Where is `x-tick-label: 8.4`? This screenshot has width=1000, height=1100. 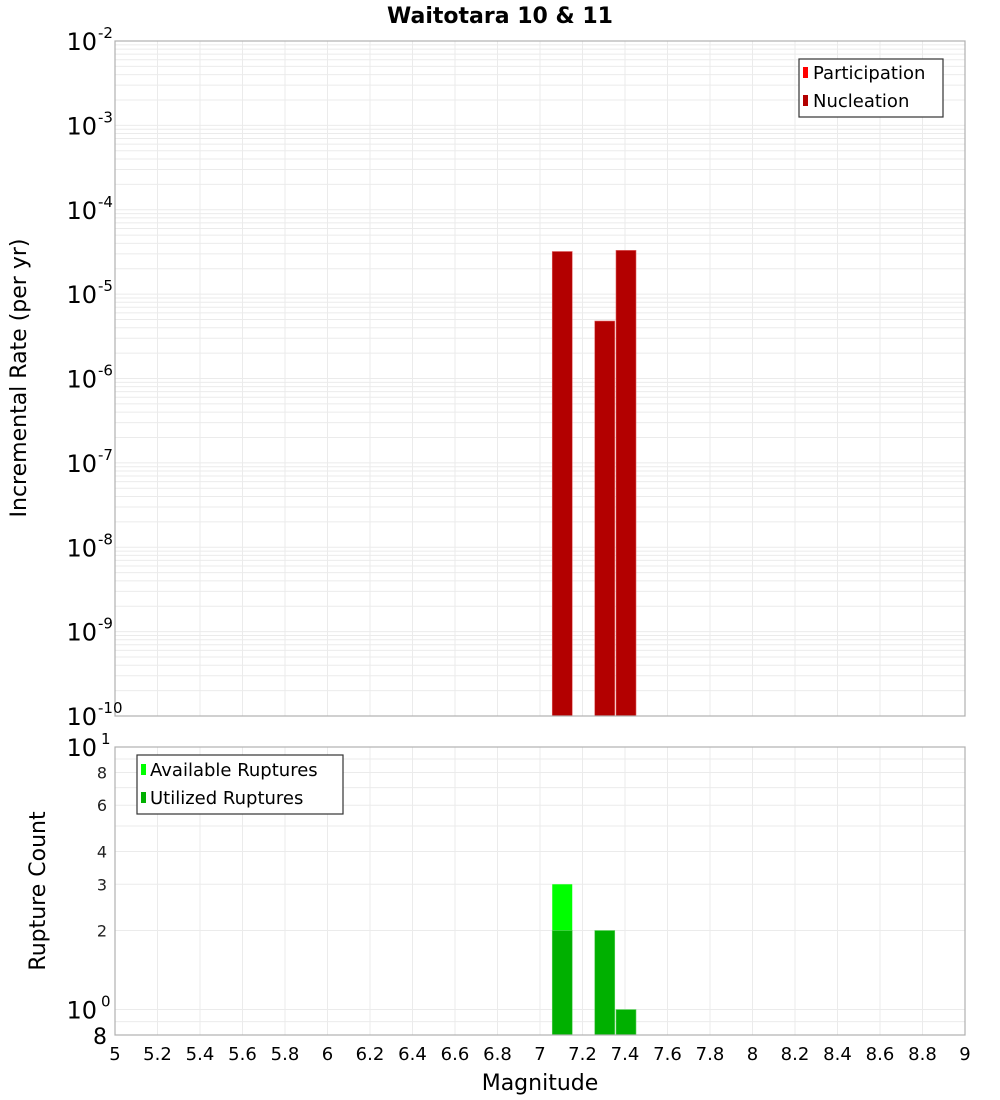 x-tick-label: 8.4 is located at coordinates (837, 1054).